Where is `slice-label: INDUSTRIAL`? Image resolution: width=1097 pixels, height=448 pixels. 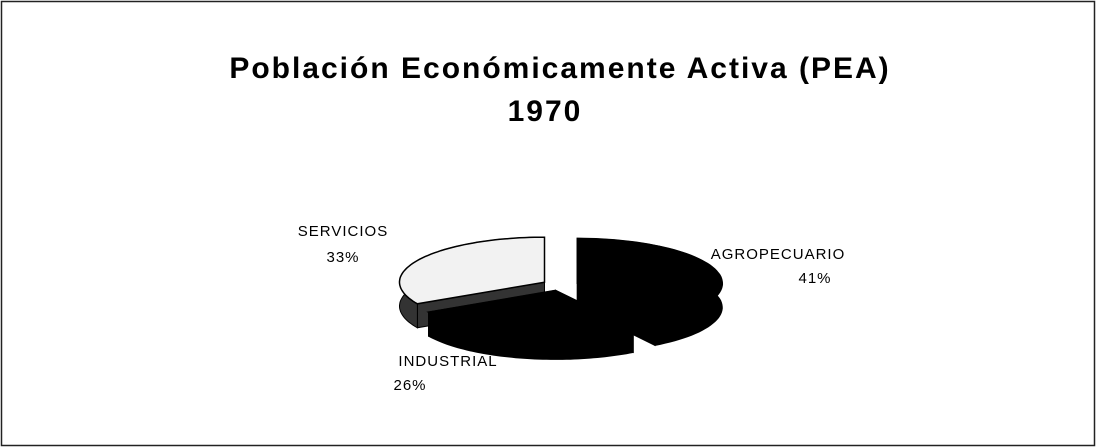 slice-label: INDUSTRIAL is located at coordinates (447, 361).